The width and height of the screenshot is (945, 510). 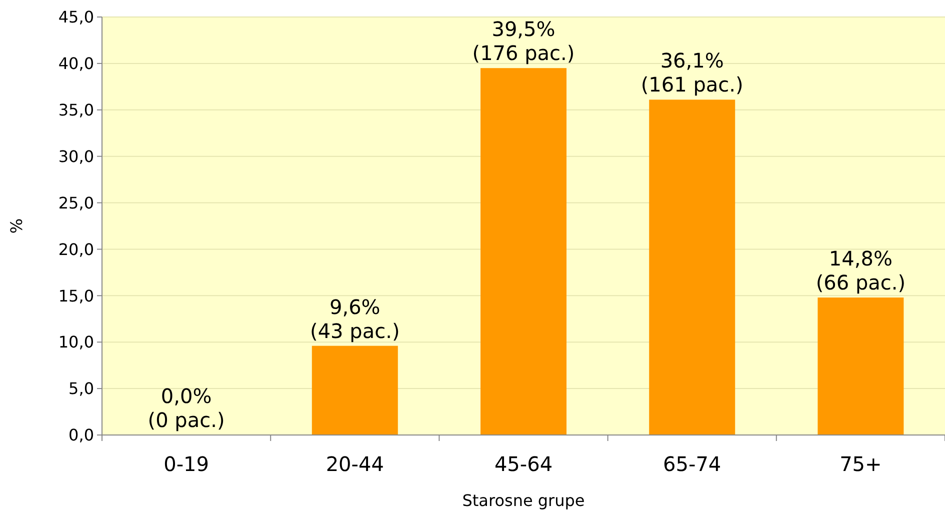 What do you see at coordinates (355, 464) in the screenshot?
I see `x-tick-label: 20-44` at bounding box center [355, 464].